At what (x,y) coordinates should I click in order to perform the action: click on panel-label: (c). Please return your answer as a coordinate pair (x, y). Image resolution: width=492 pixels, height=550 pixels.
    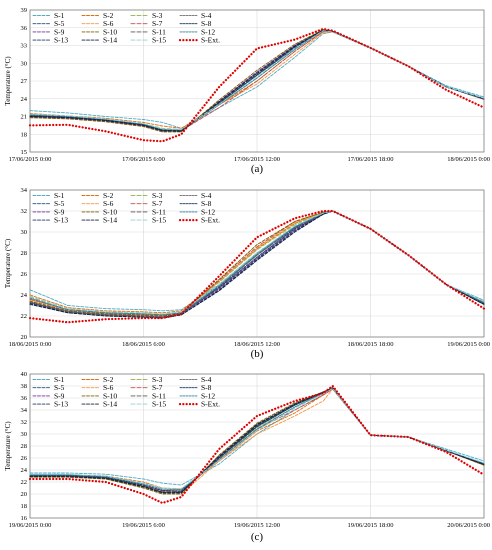
    Looking at the image, I should click on (257, 537).